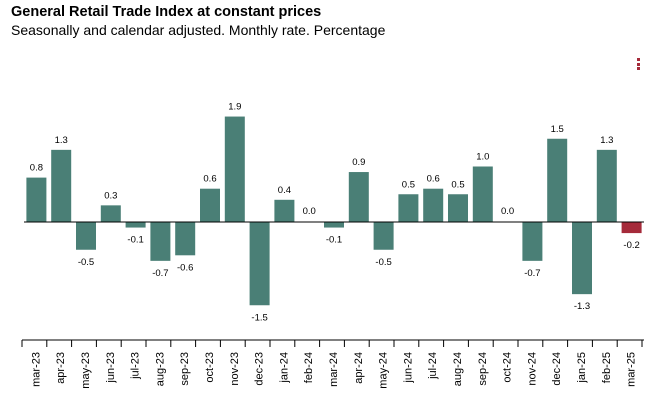 This screenshot has height=404, width=661. What do you see at coordinates (185, 267) in the screenshot?
I see `value-label-sep-23: -0.6` at bounding box center [185, 267].